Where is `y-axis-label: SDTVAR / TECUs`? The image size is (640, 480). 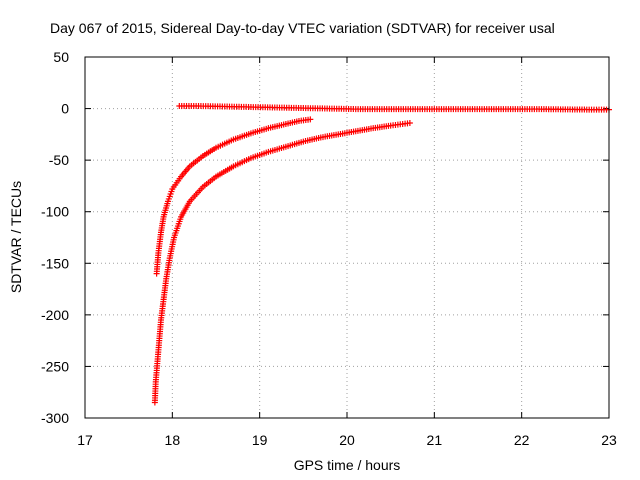 y-axis-label: SDTVAR / TECUs is located at coordinates (16, 237).